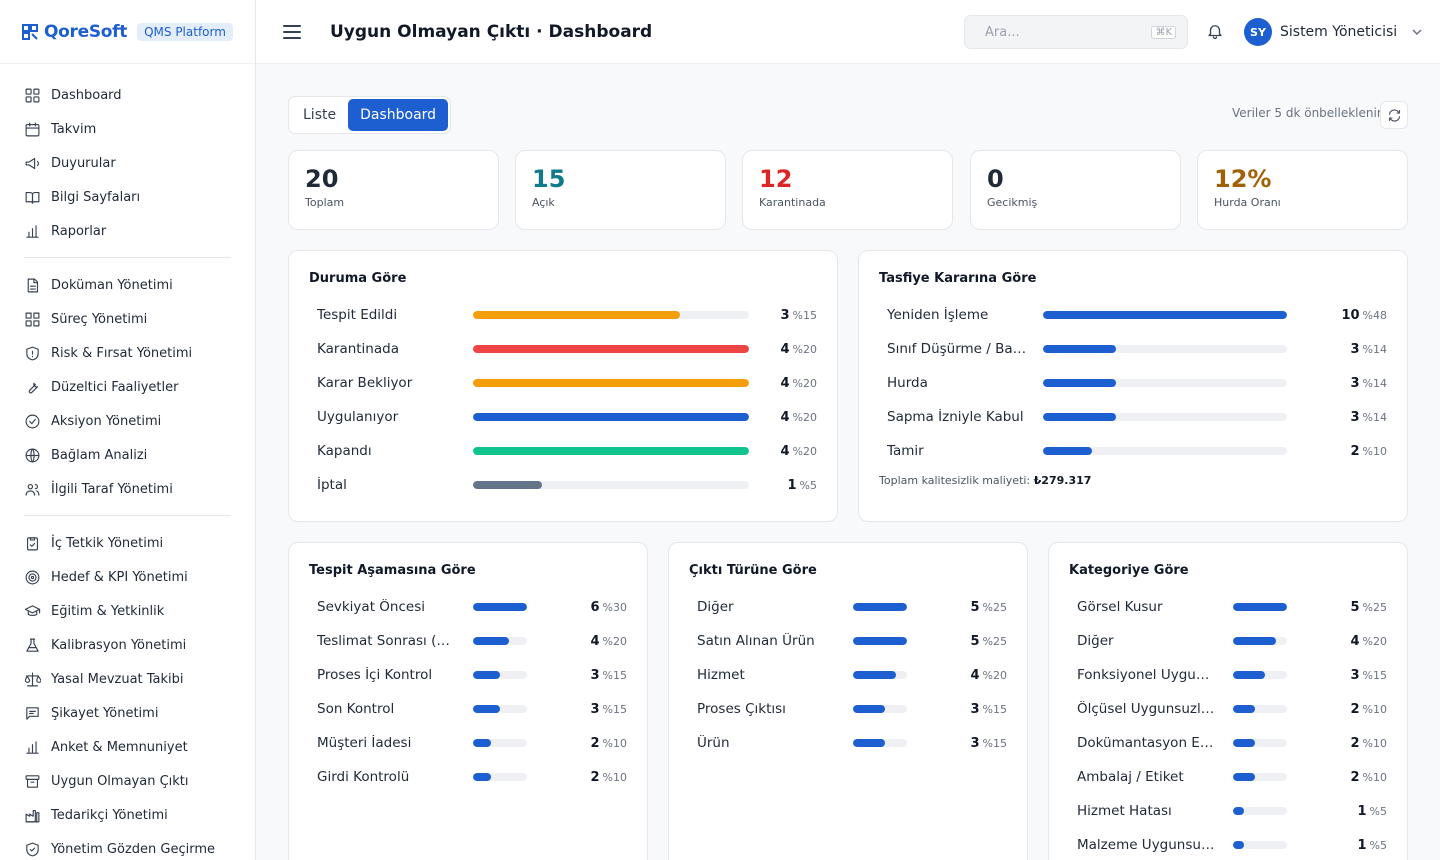 This screenshot has height=860, width=1440. What do you see at coordinates (1333, 32) in the screenshot?
I see `user-menu: SY Sistem Yöneticisi` at bounding box center [1333, 32].